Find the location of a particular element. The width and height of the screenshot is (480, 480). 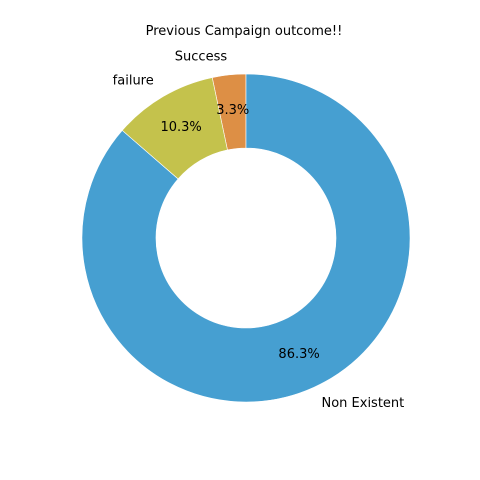

category-label-success: Success is located at coordinates (201, 56).